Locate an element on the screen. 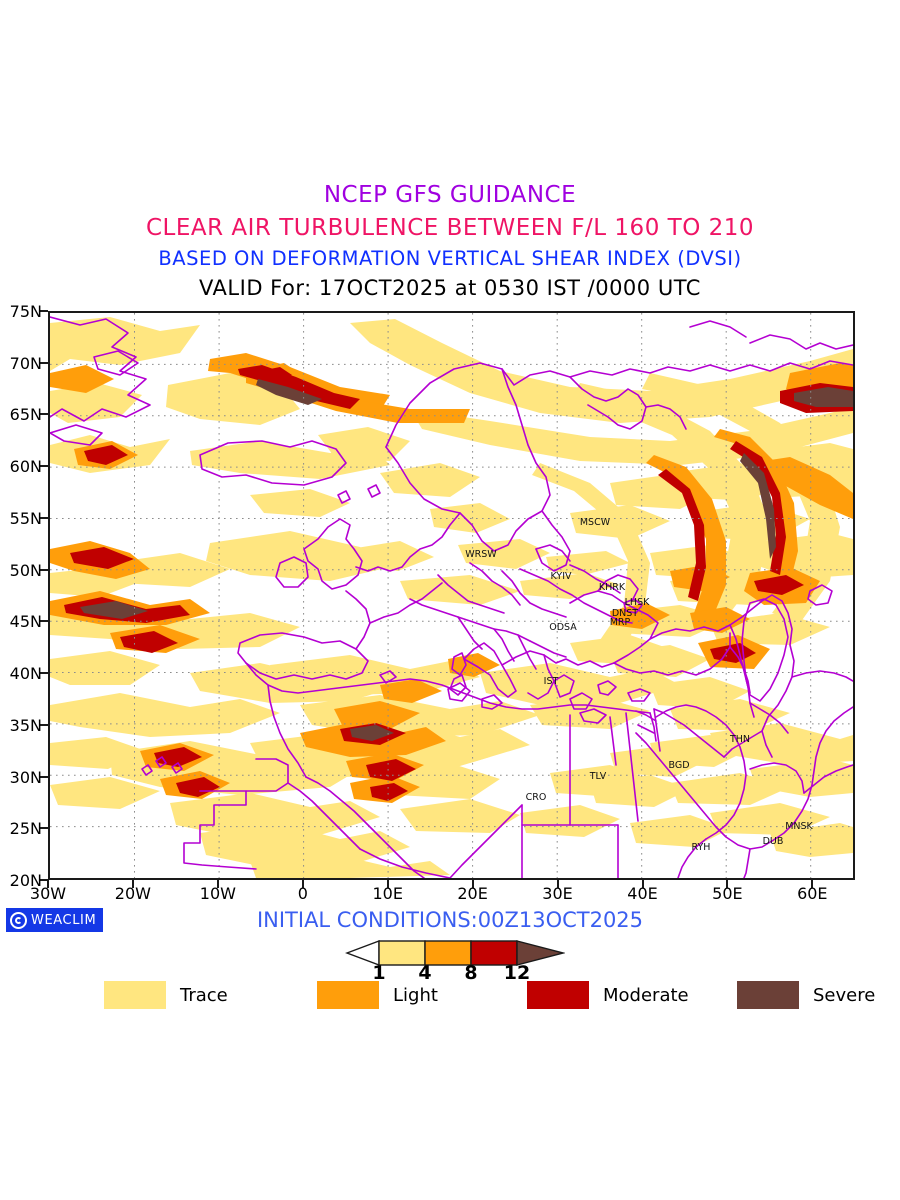 This screenshot has height=1200, width=900. legend-swatch-trace is located at coordinates (135, 995).